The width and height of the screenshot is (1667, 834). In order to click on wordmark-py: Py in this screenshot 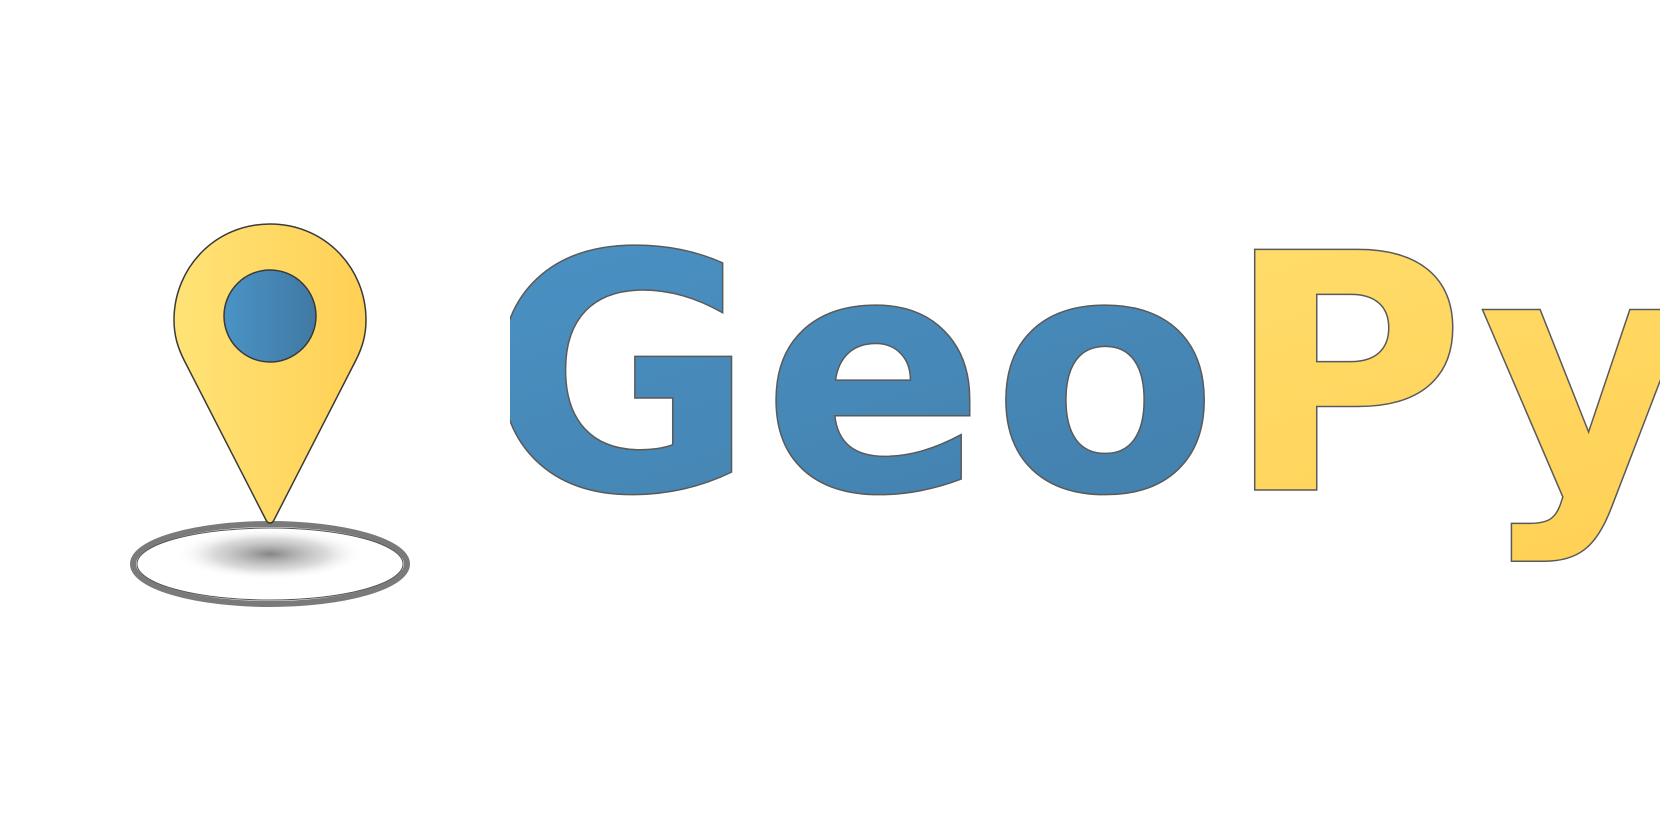, I will do `click(1442, 384)`.